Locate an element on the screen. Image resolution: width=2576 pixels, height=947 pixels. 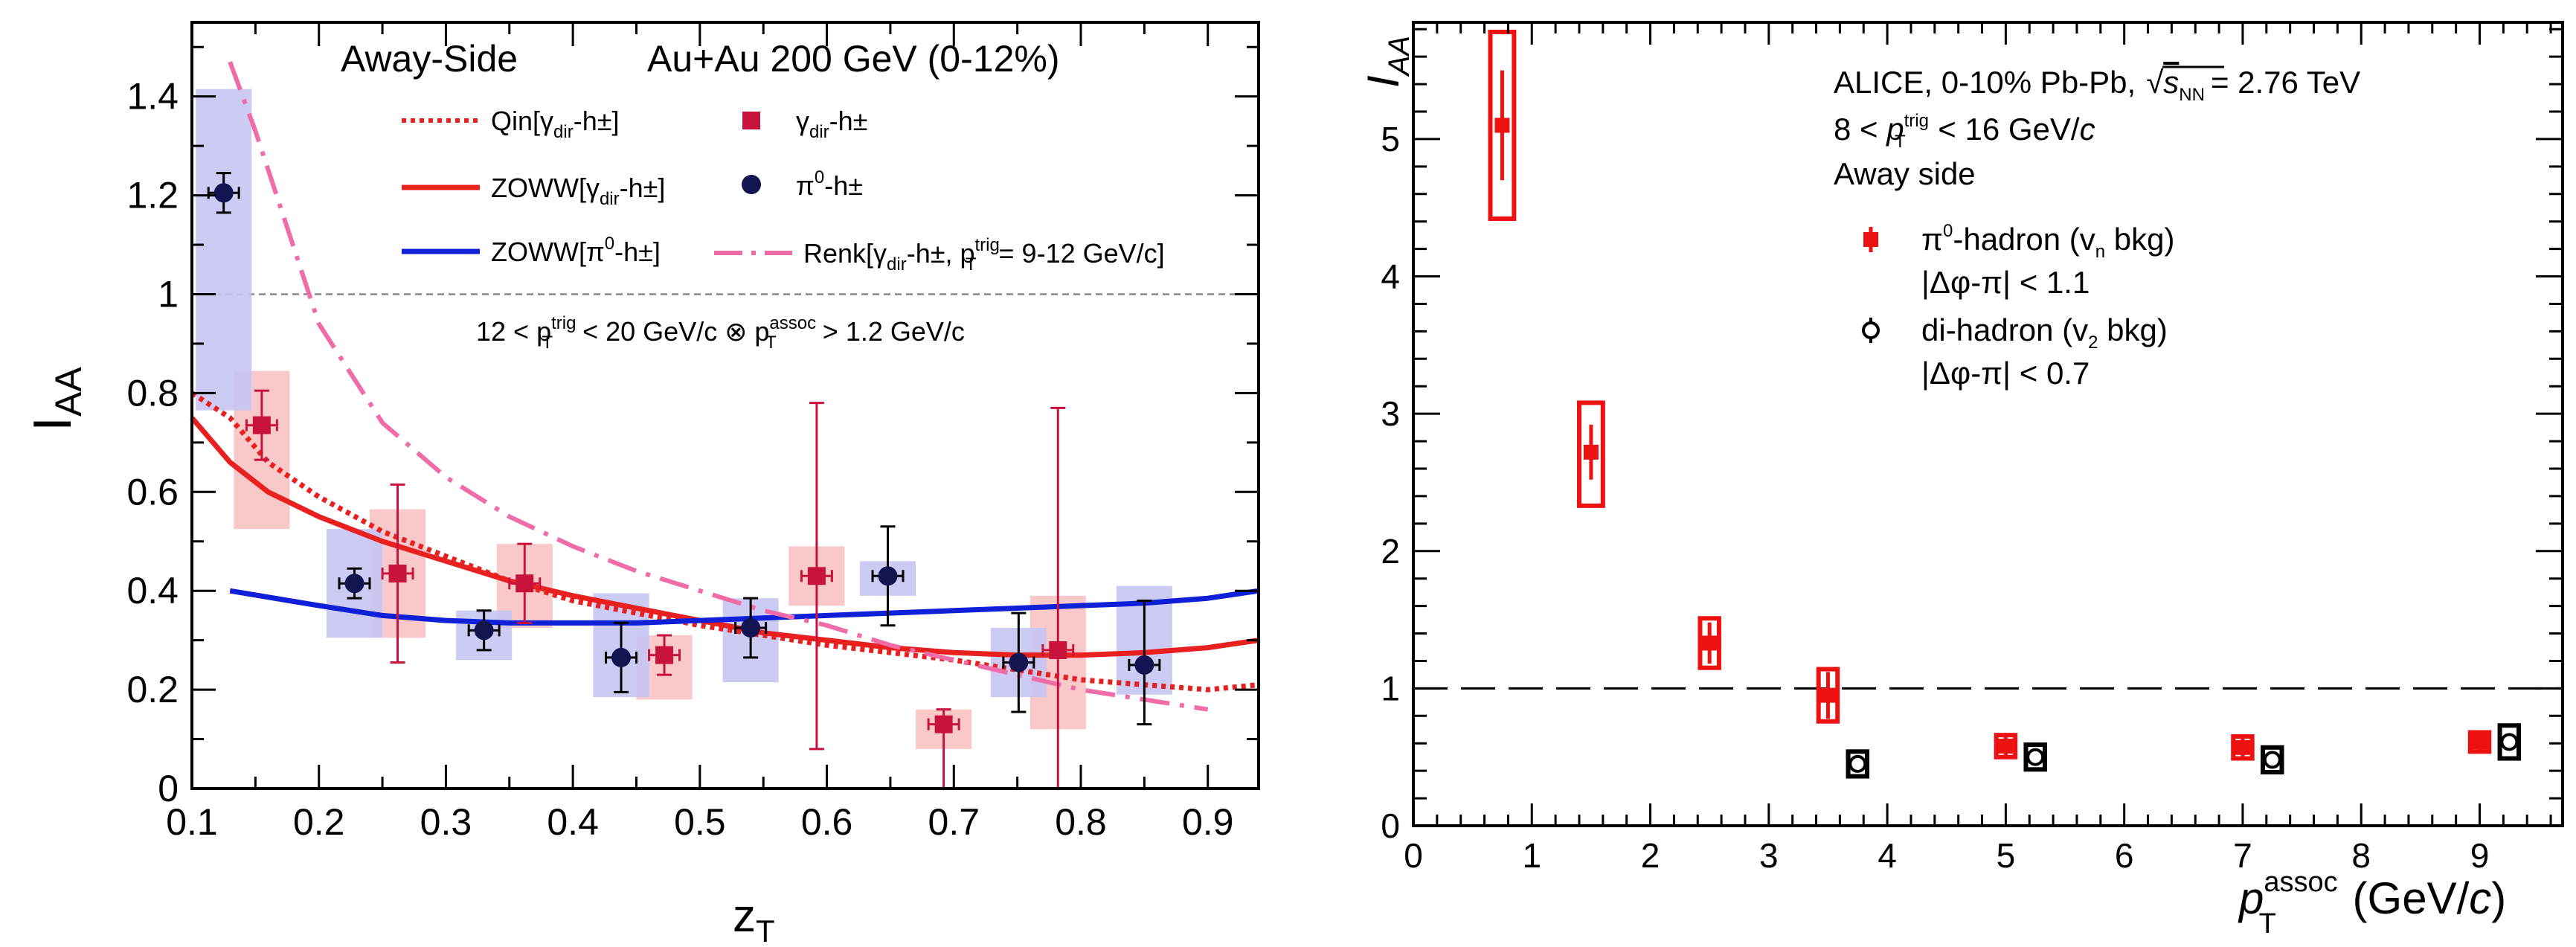
x-tick-label: 0.2 is located at coordinates (319, 822).